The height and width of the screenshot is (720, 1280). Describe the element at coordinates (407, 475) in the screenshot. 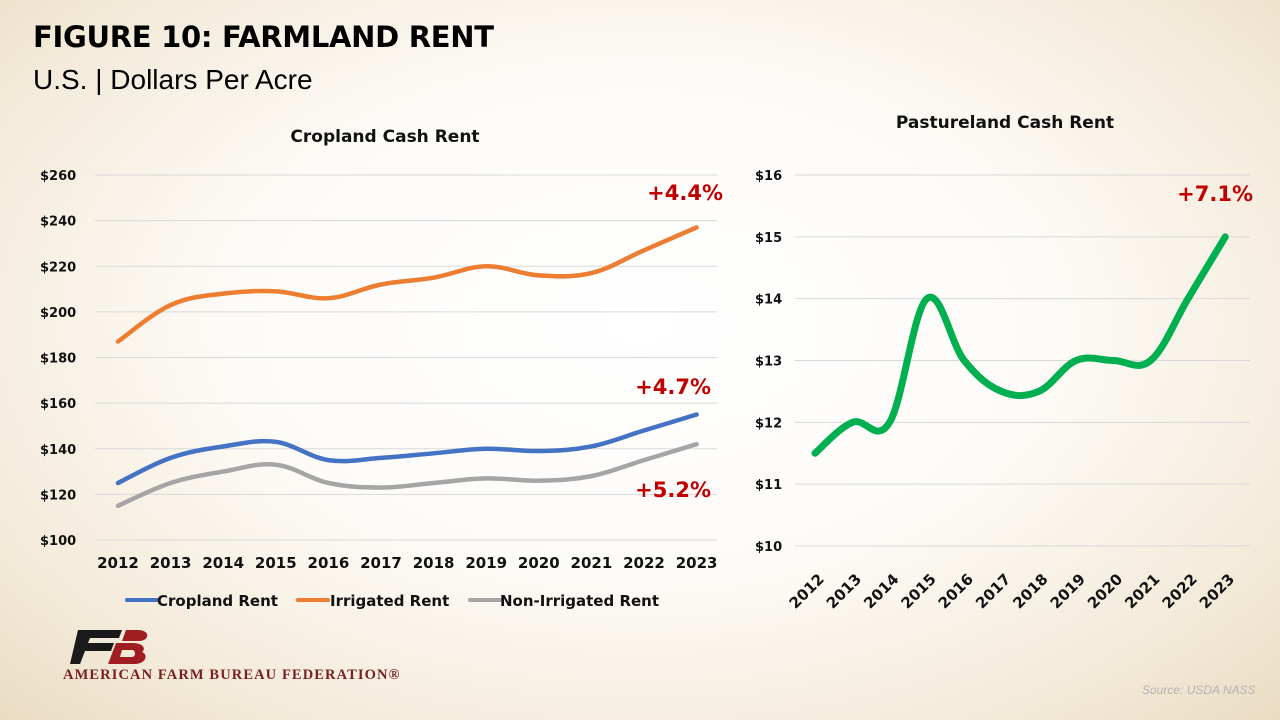

I see `series-line-non-irrigated-rent` at that location.